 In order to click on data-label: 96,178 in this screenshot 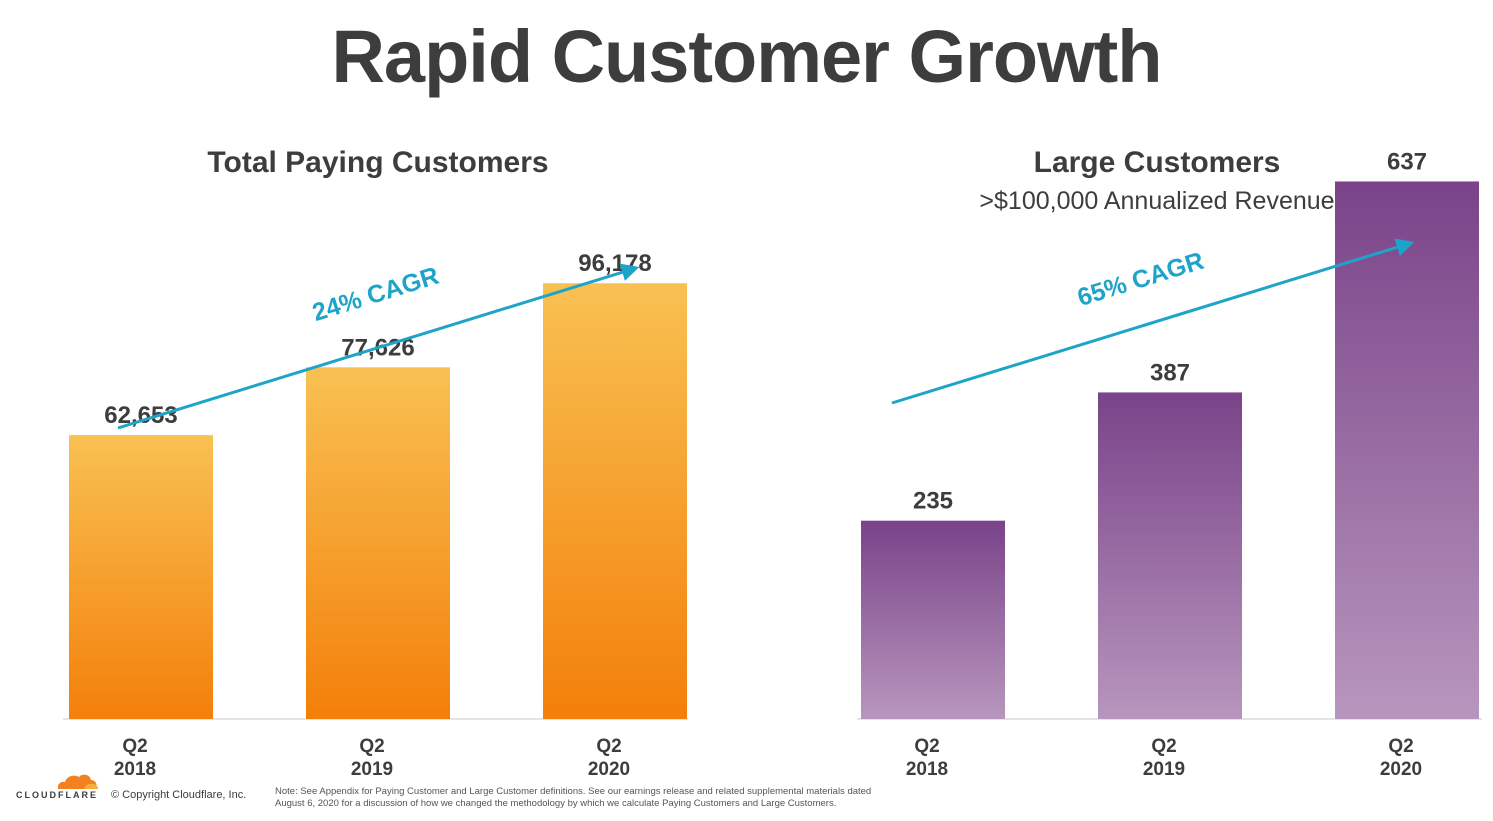, I will do `click(614, 263)`.